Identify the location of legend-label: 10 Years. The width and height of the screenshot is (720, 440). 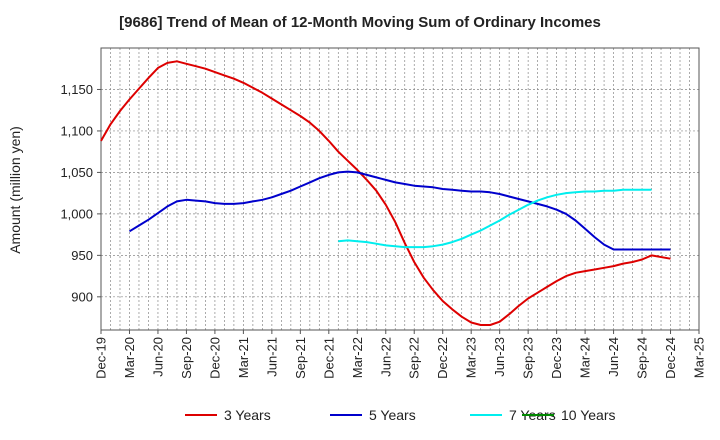
(588, 415).